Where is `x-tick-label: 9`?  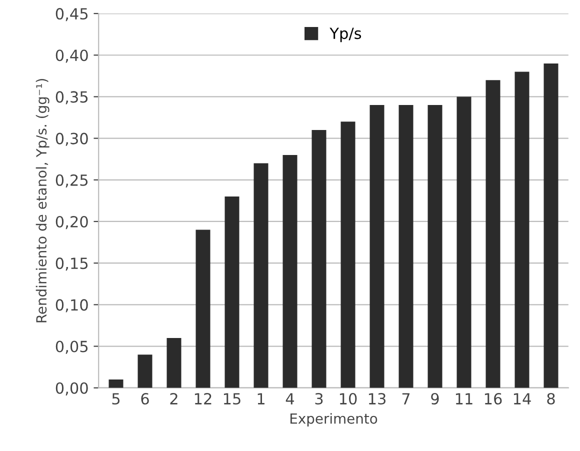 x-tick-label: 9 is located at coordinates (435, 398).